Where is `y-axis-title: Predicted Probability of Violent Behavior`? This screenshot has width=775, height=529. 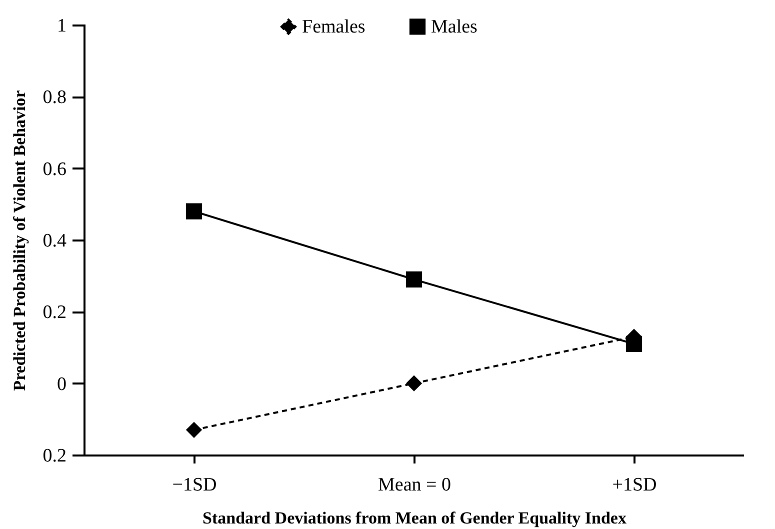 y-axis-title: Predicted Probability of Violent Behavior is located at coordinates (19, 240).